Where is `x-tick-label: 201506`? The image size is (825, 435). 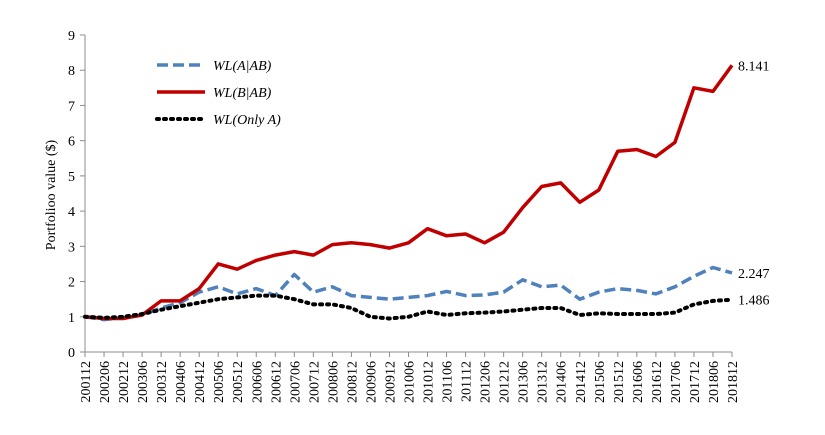 x-tick-label: 201506 is located at coordinates (600, 382).